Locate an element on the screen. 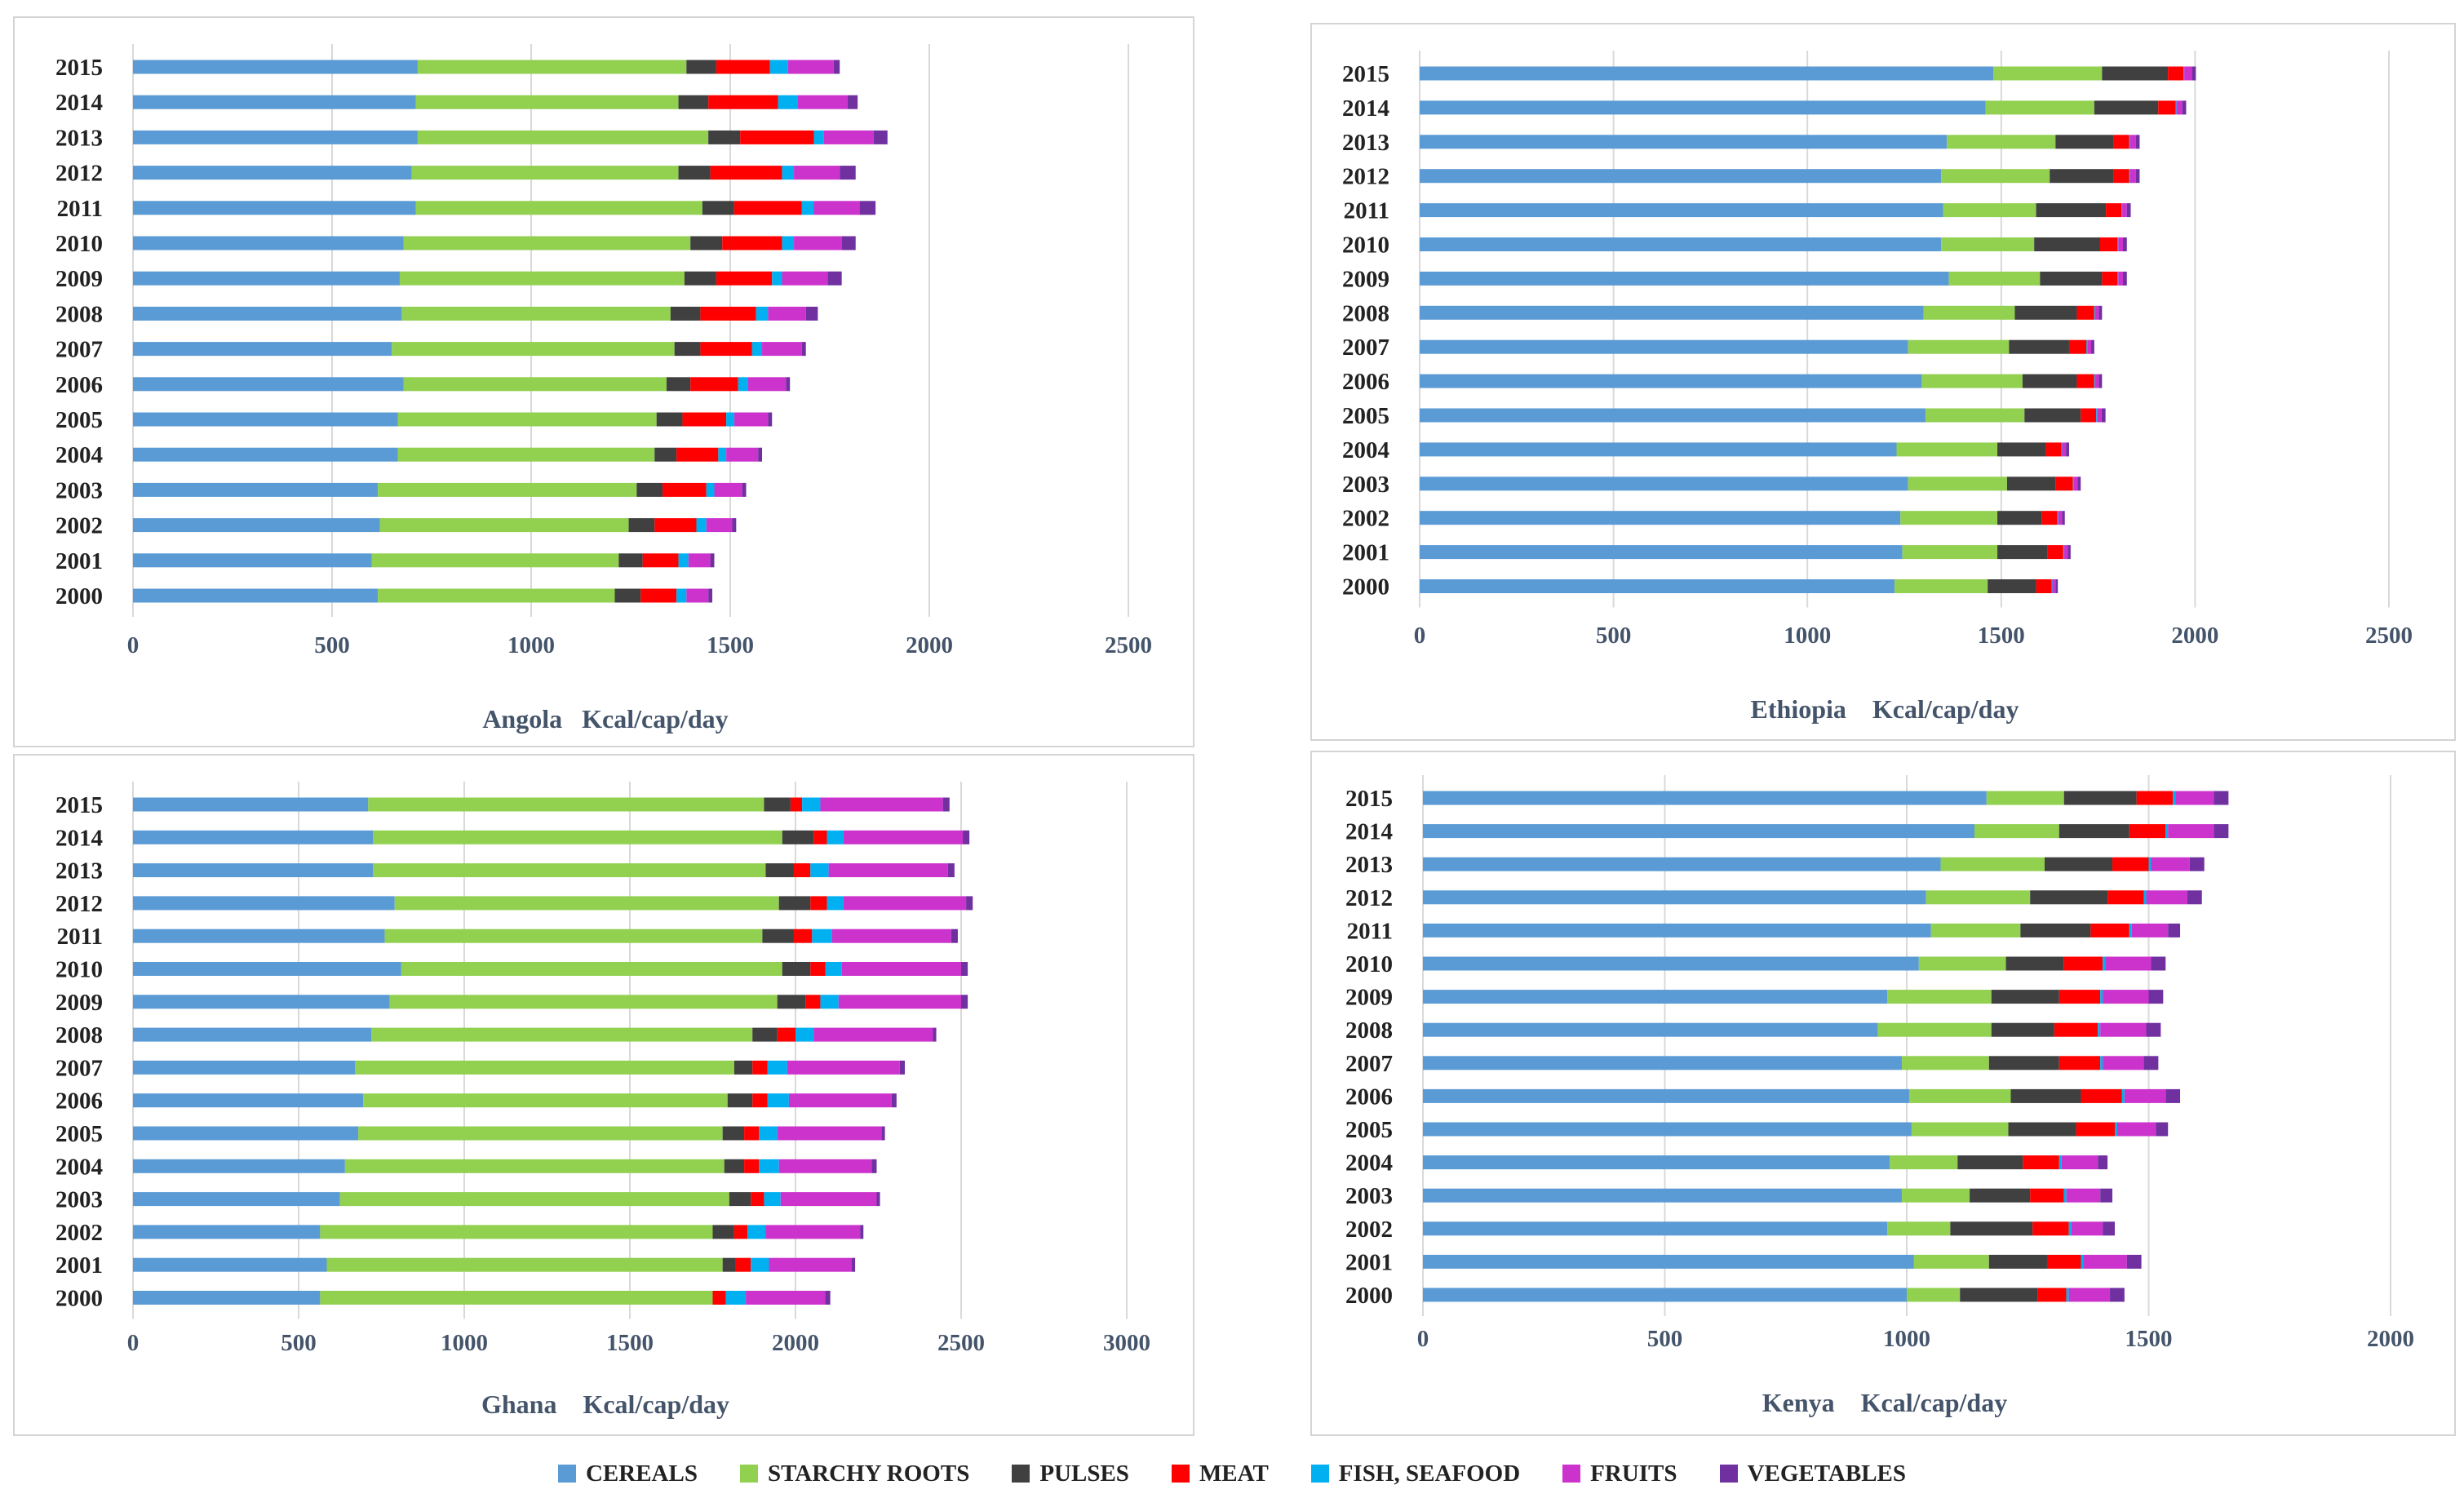  y-tick-label: 2000 is located at coordinates (1365, 587).